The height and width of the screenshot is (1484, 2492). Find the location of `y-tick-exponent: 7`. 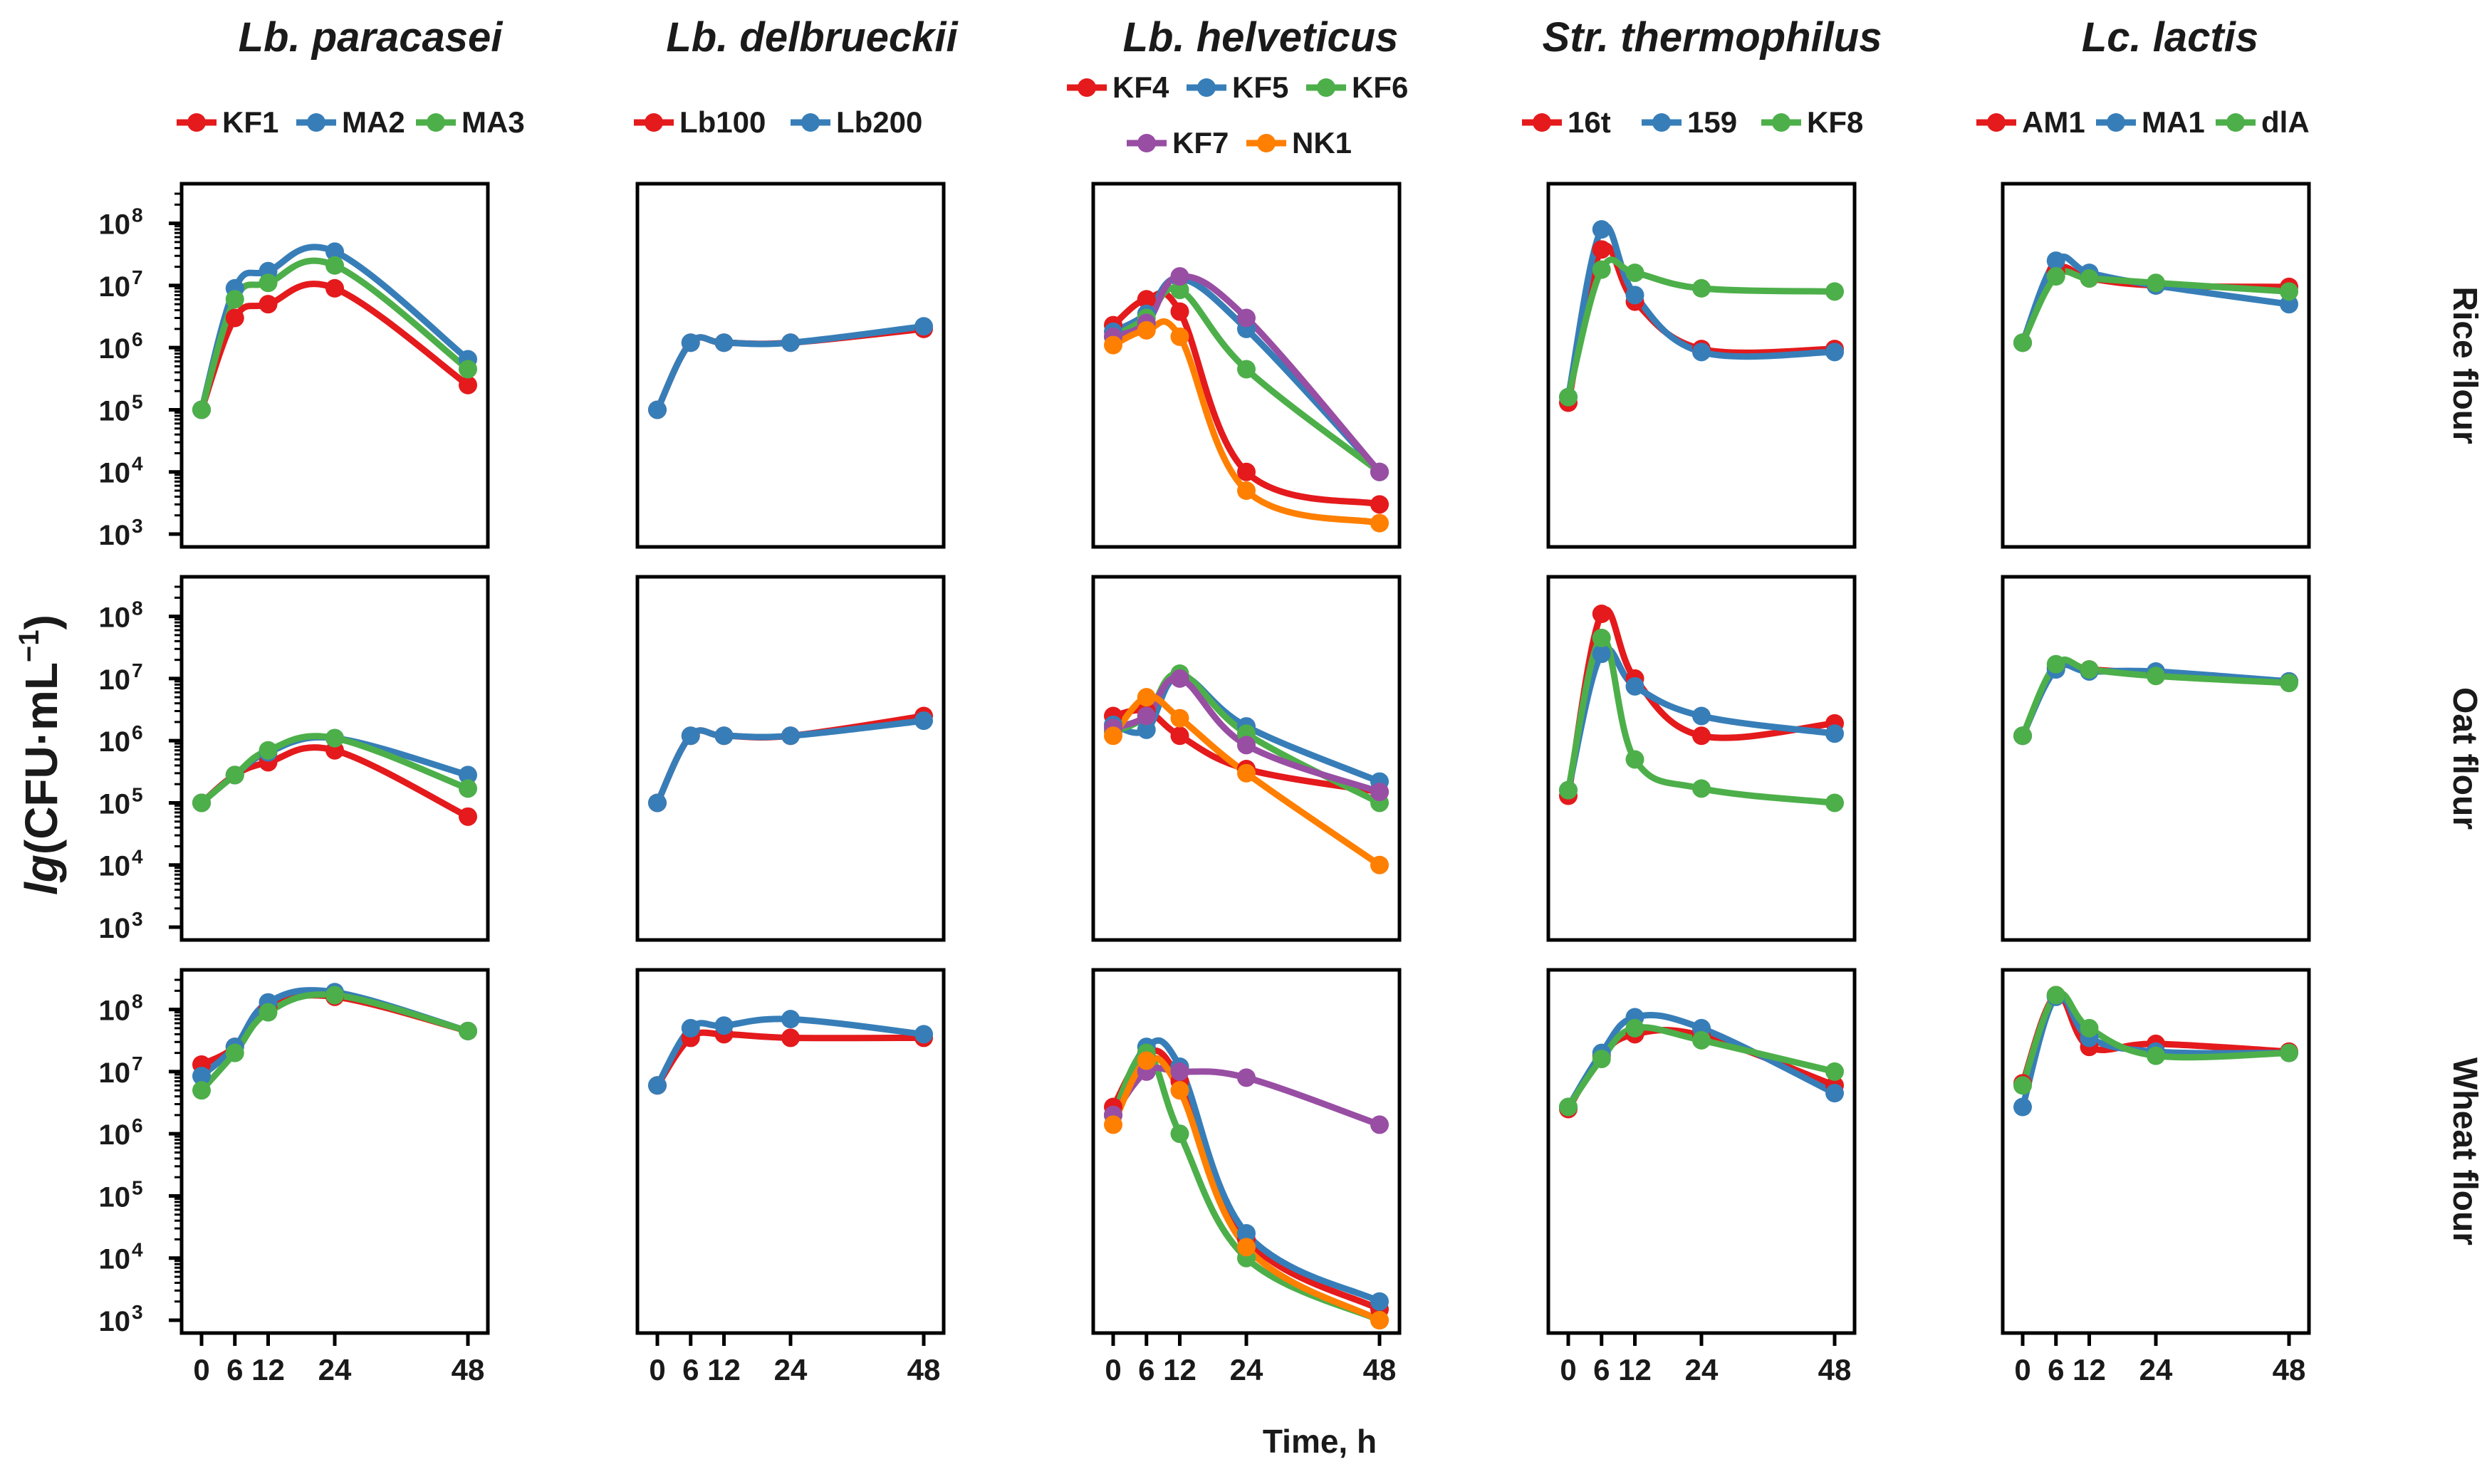

y-tick-exponent: 7 is located at coordinates (137, 1063).